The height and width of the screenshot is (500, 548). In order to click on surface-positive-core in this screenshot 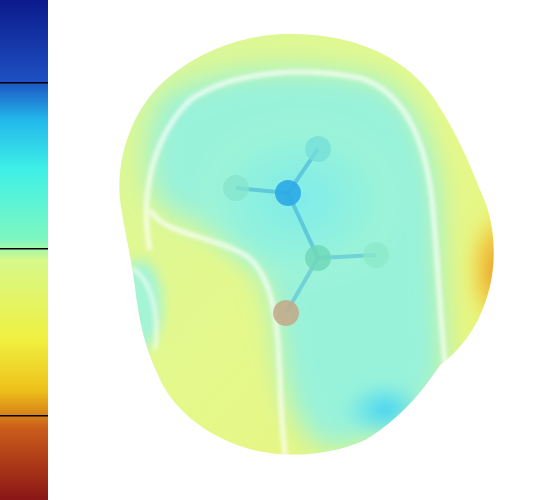, I will do `click(300, 200)`.